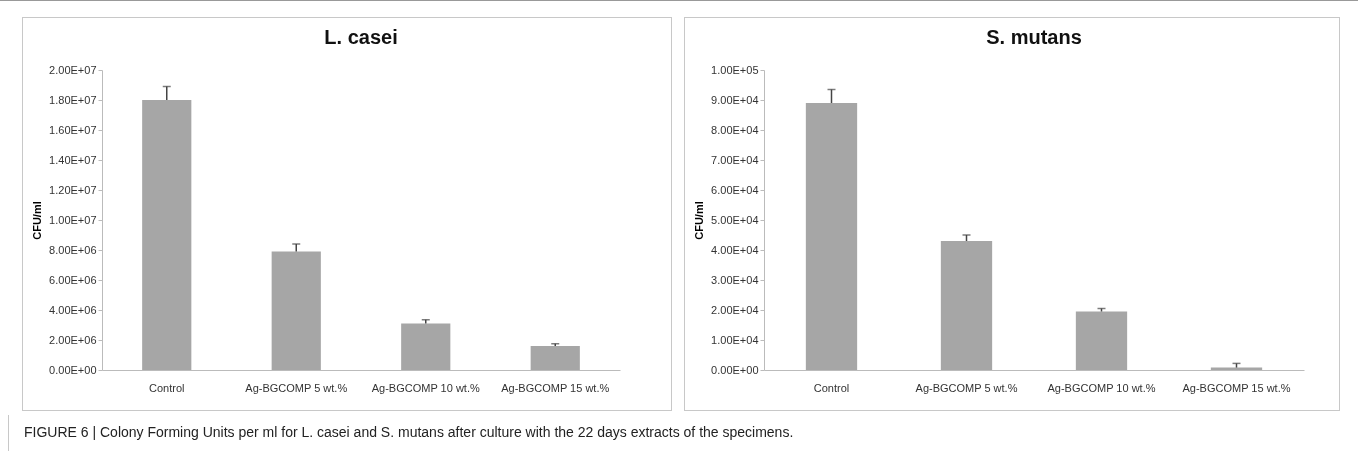 This screenshot has width=1358, height=459. I want to click on y-tick-label: 1.00E+07, so click(73, 219).